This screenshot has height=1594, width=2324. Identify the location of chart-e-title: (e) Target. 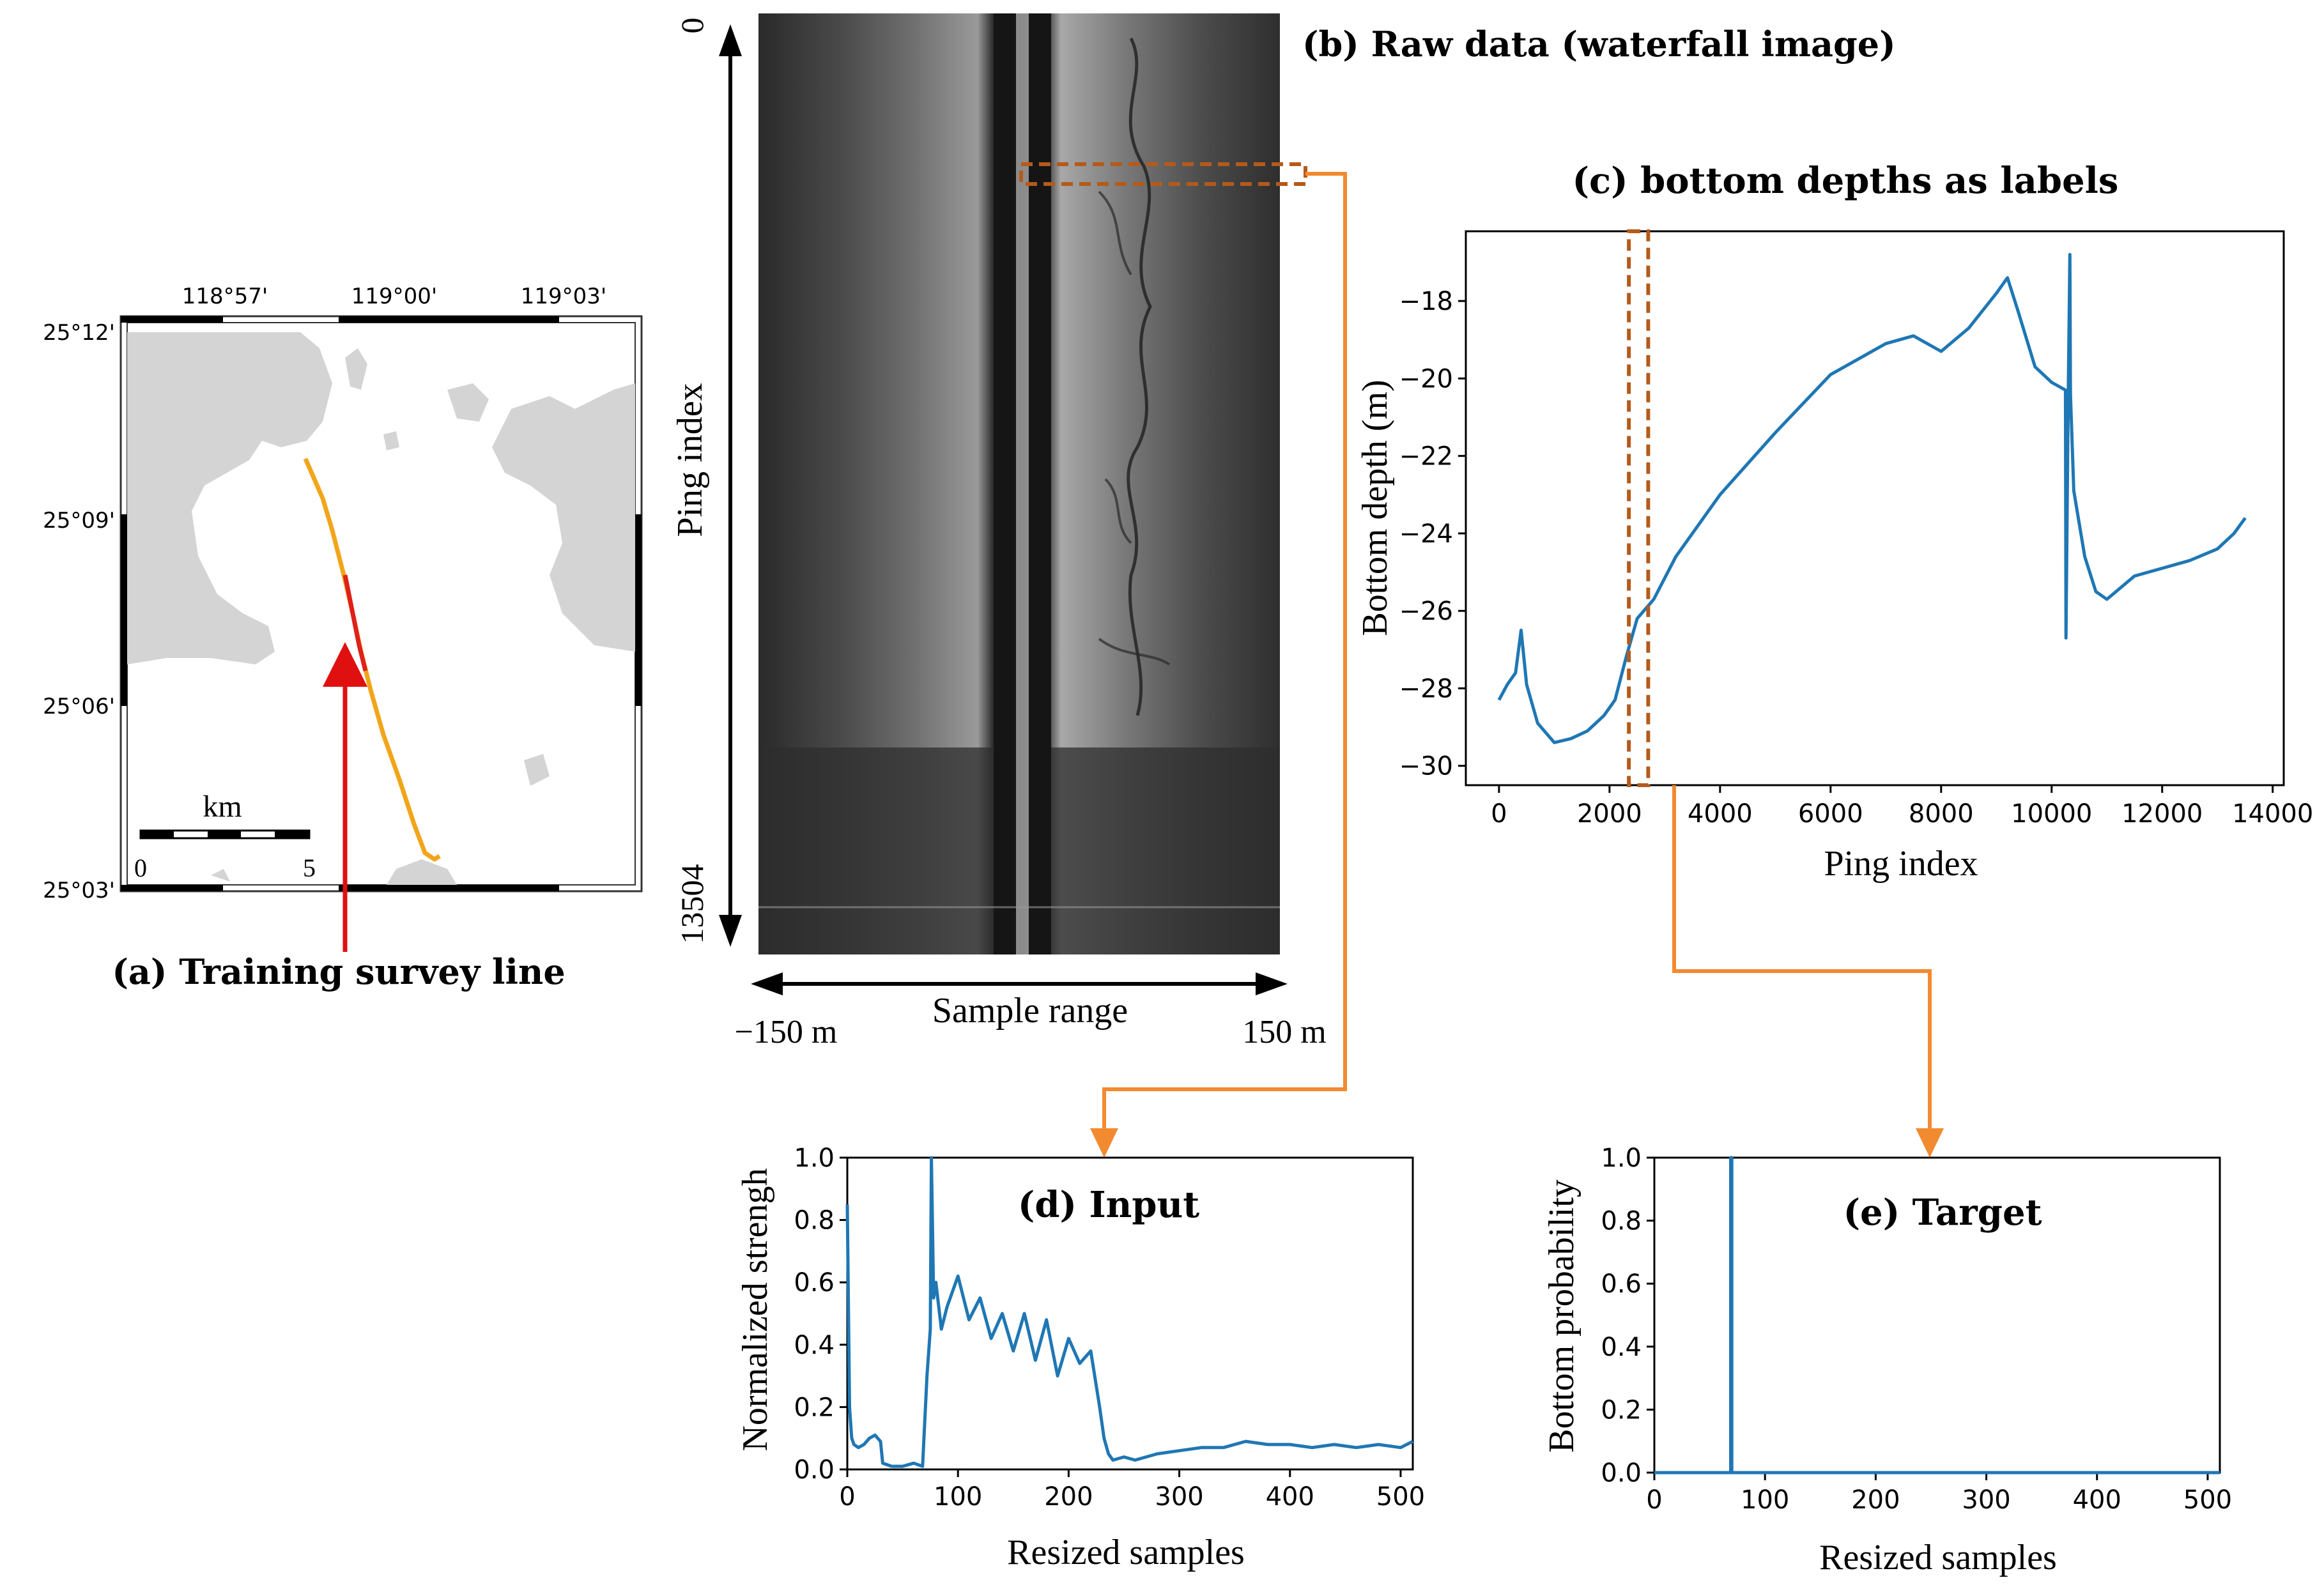
(1942, 1213).